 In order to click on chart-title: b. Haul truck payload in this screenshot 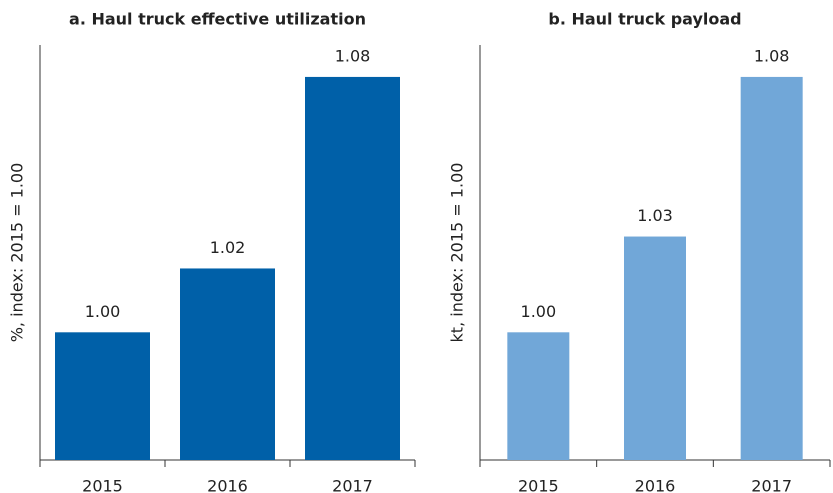, I will do `click(644, 19)`.